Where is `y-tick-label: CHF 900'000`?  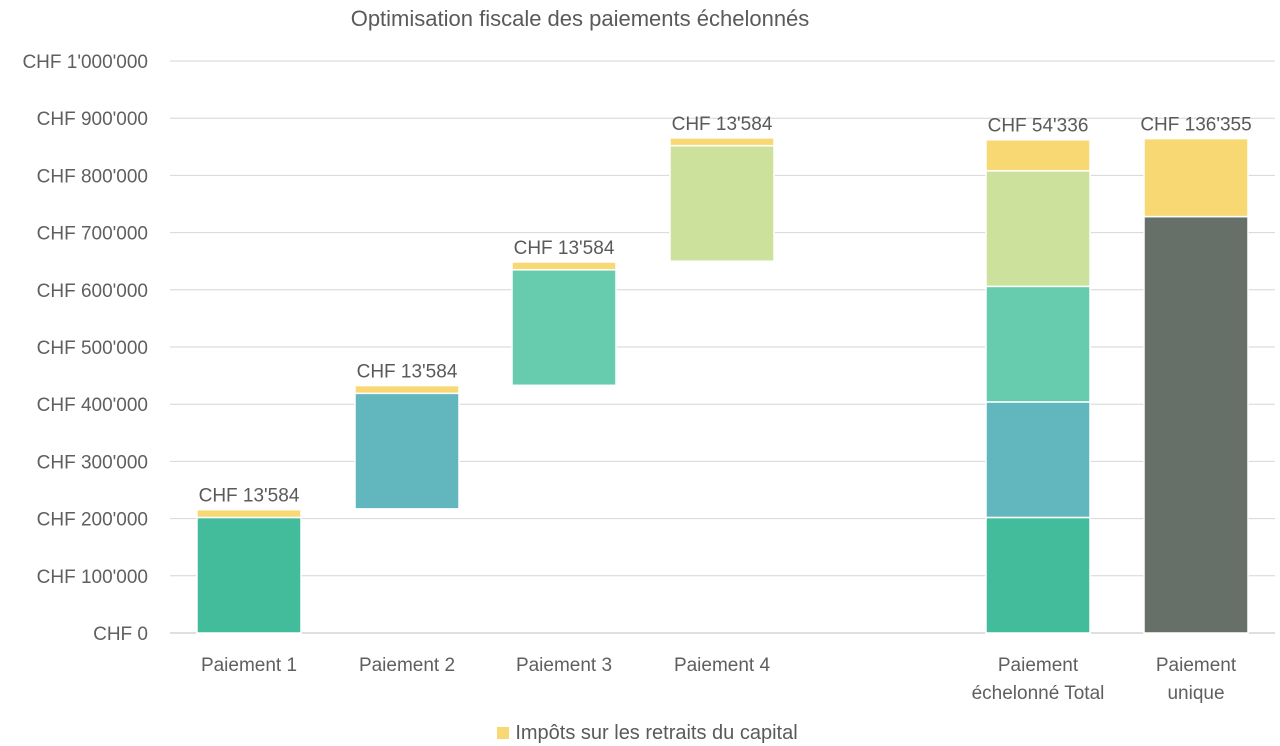 y-tick-label: CHF 900'000 is located at coordinates (92, 119).